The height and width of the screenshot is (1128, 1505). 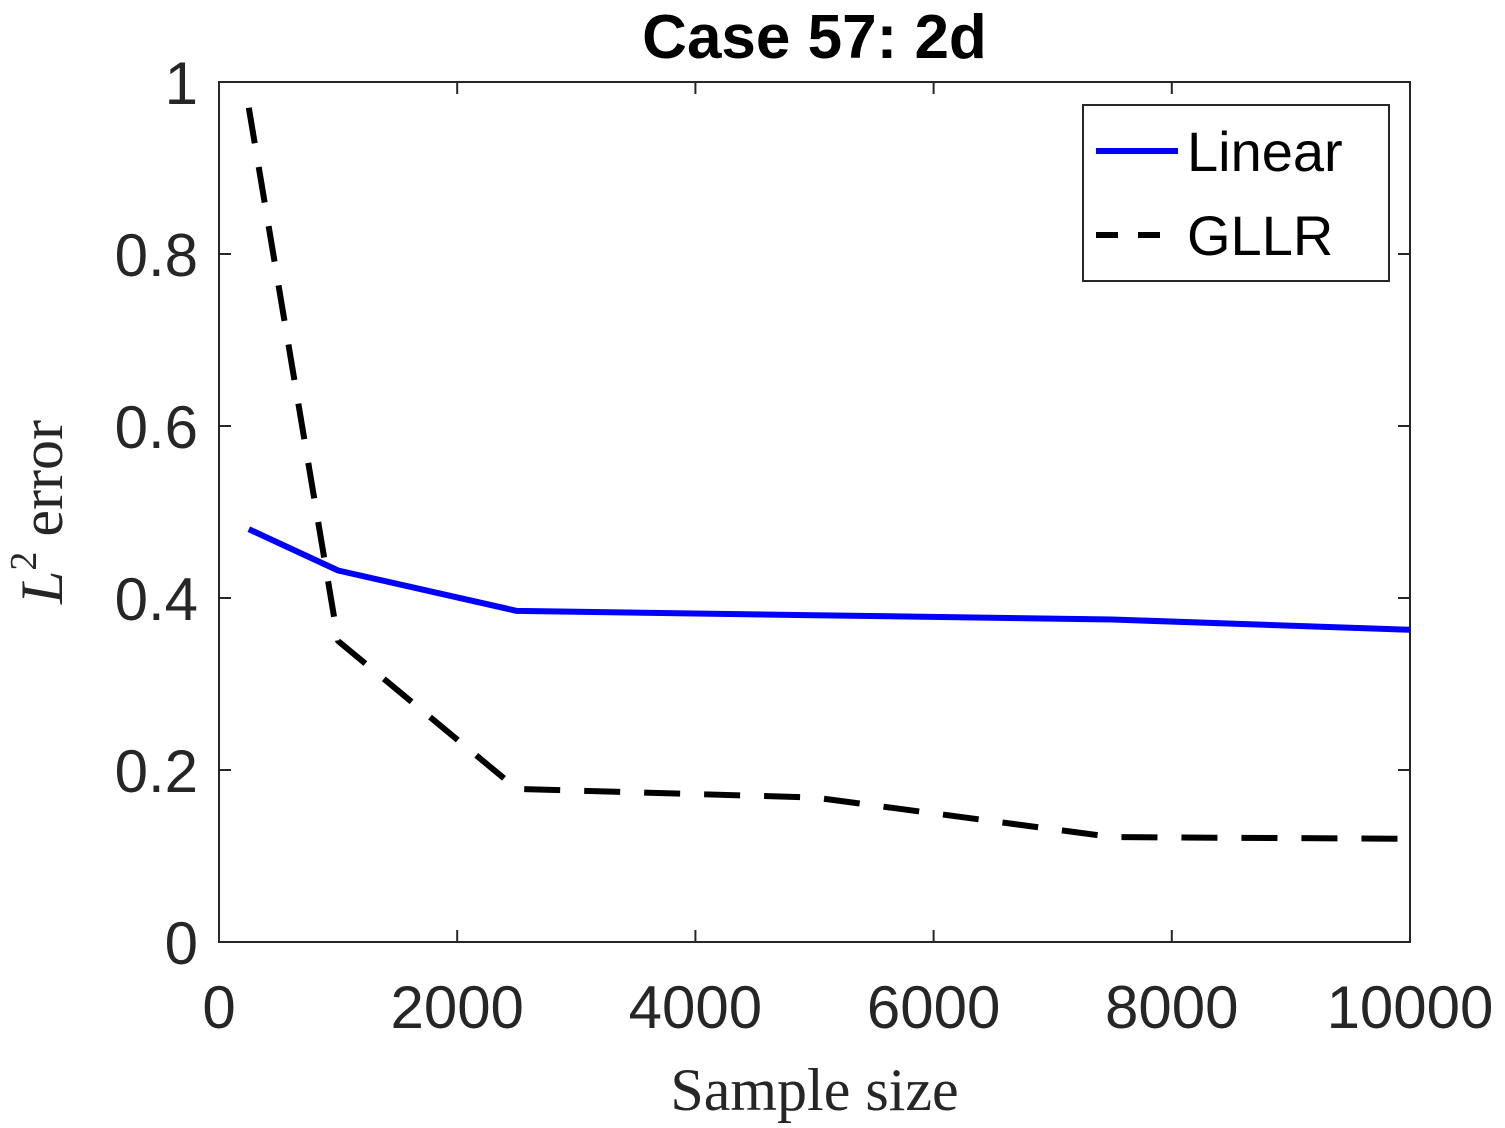 What do you see at coordinates (814, 1090) in the screenshot?
I see `x-axis-label: Sample size` at bounding box center [814, 1090].